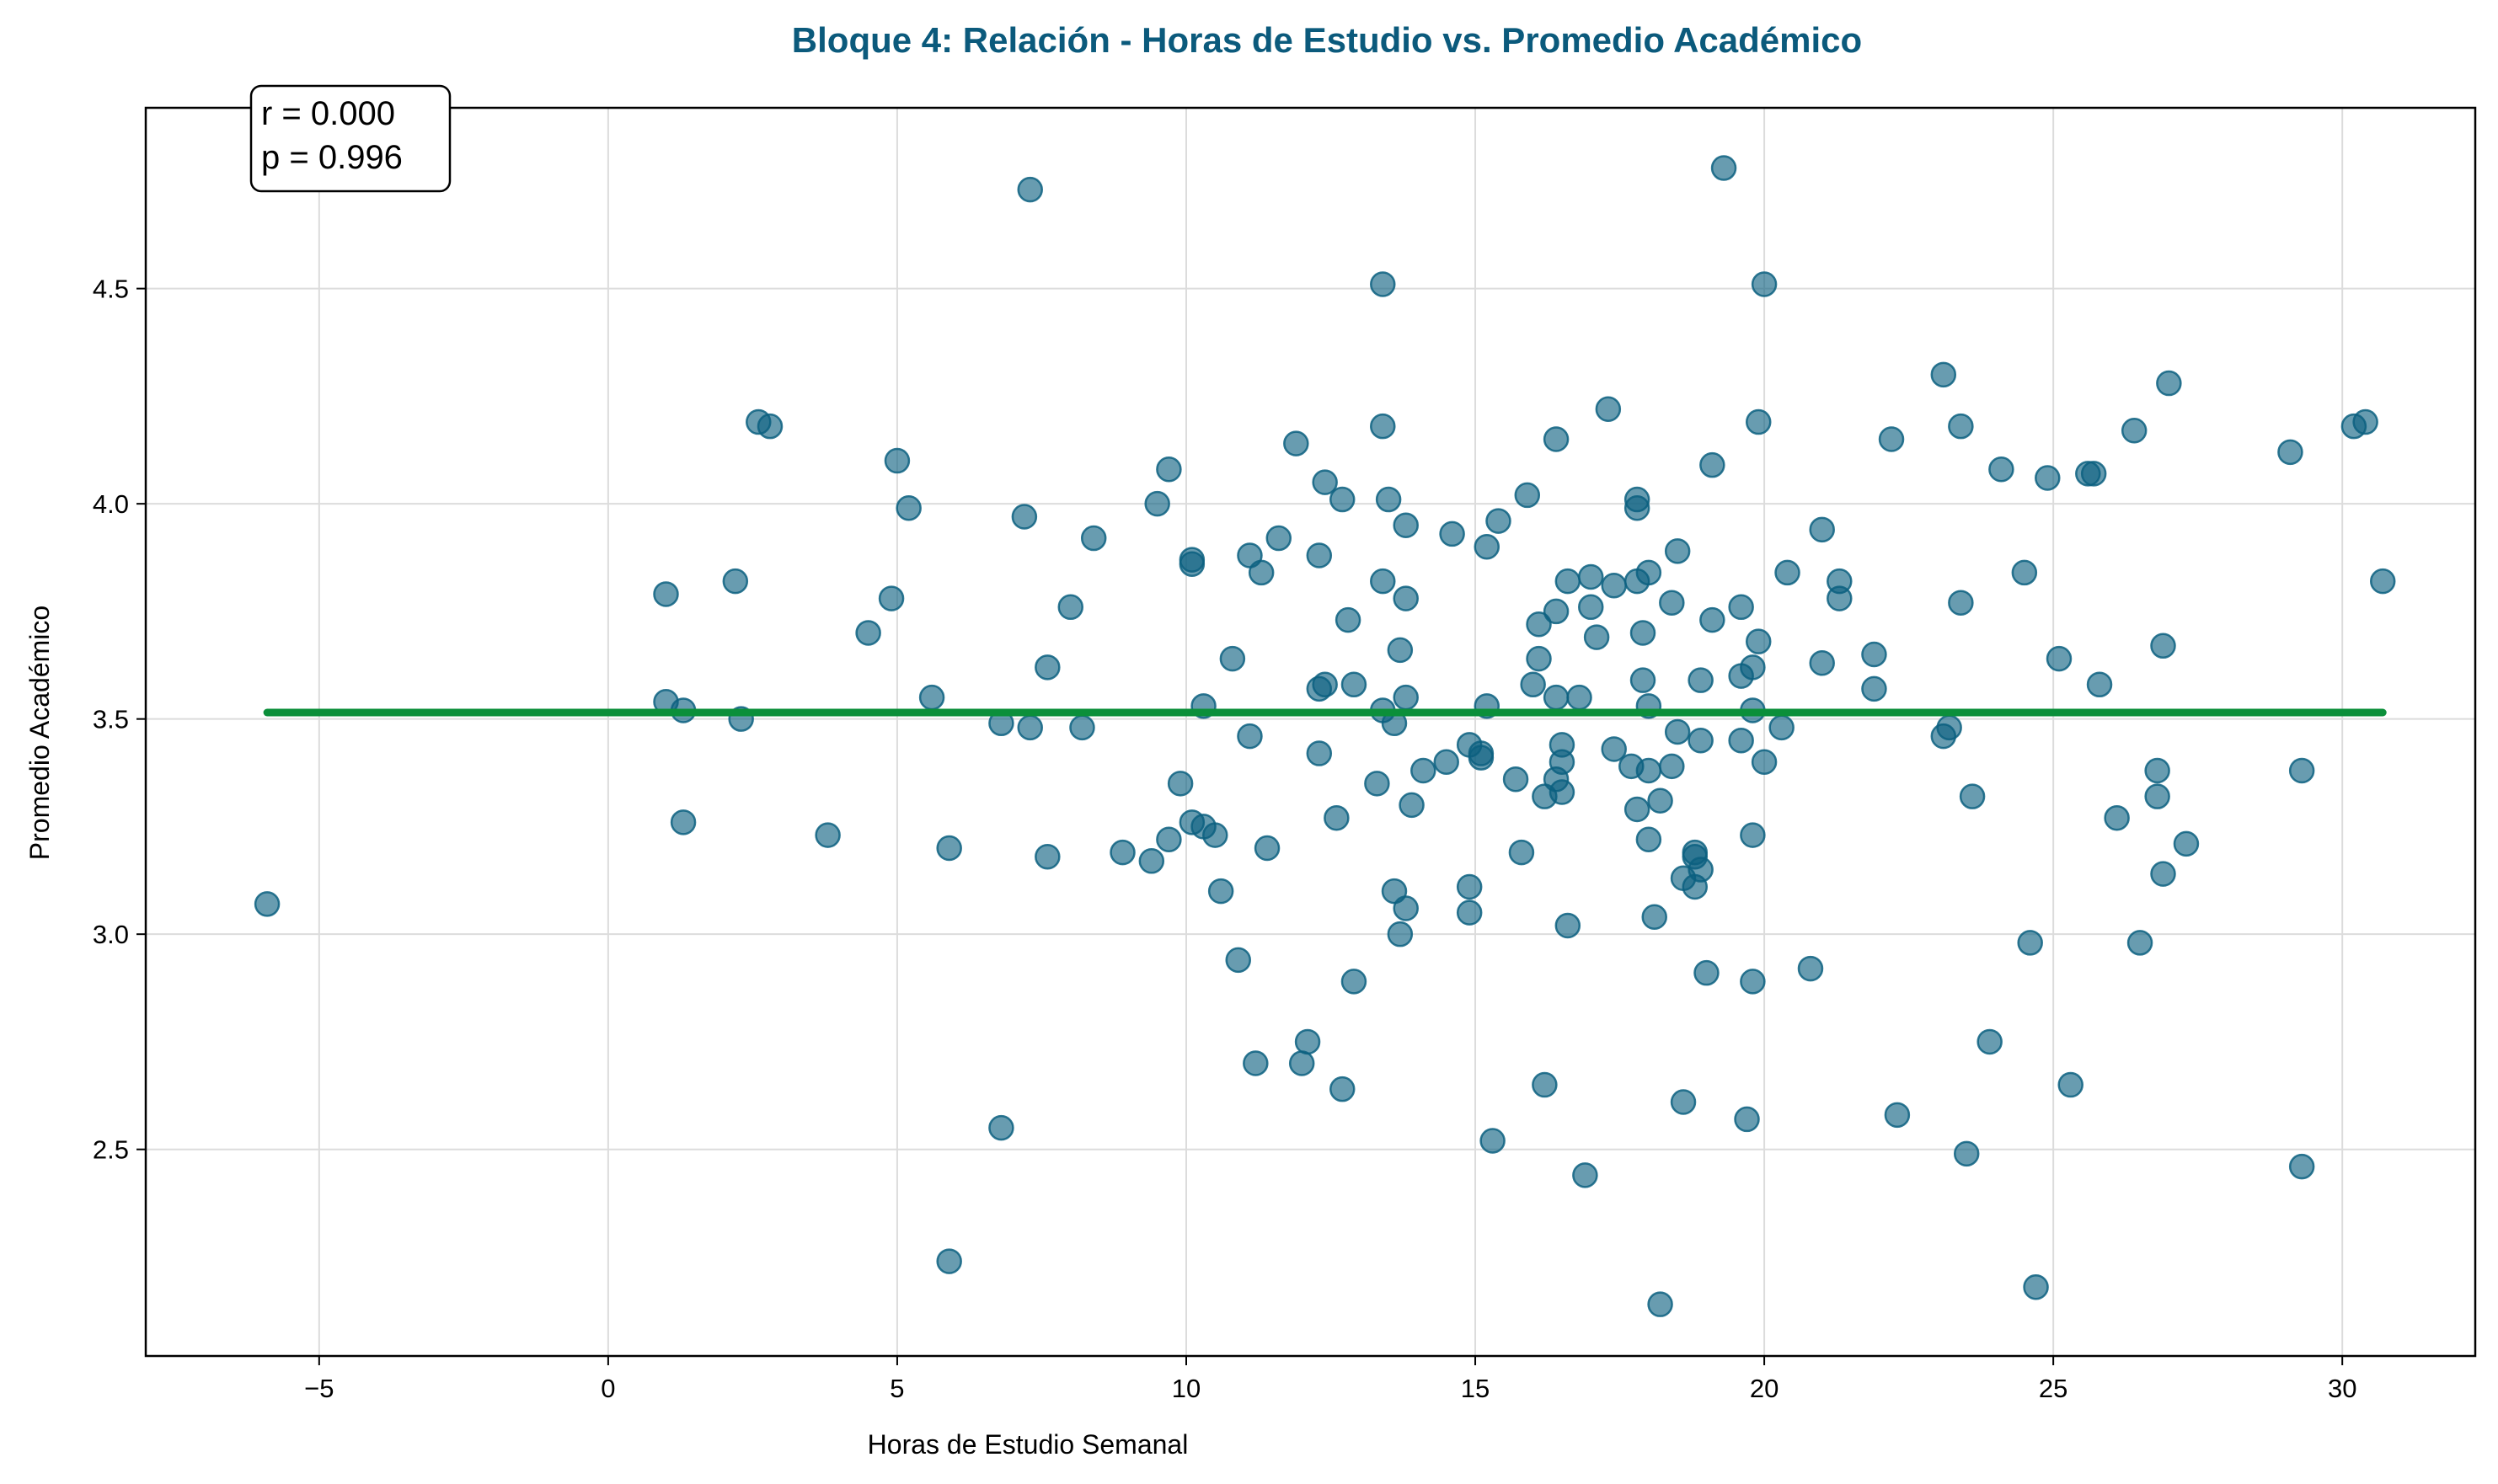  Describe the element at coordinates (319, 1389) in the screenshot. I see `x-tick-label: −5` at that location.